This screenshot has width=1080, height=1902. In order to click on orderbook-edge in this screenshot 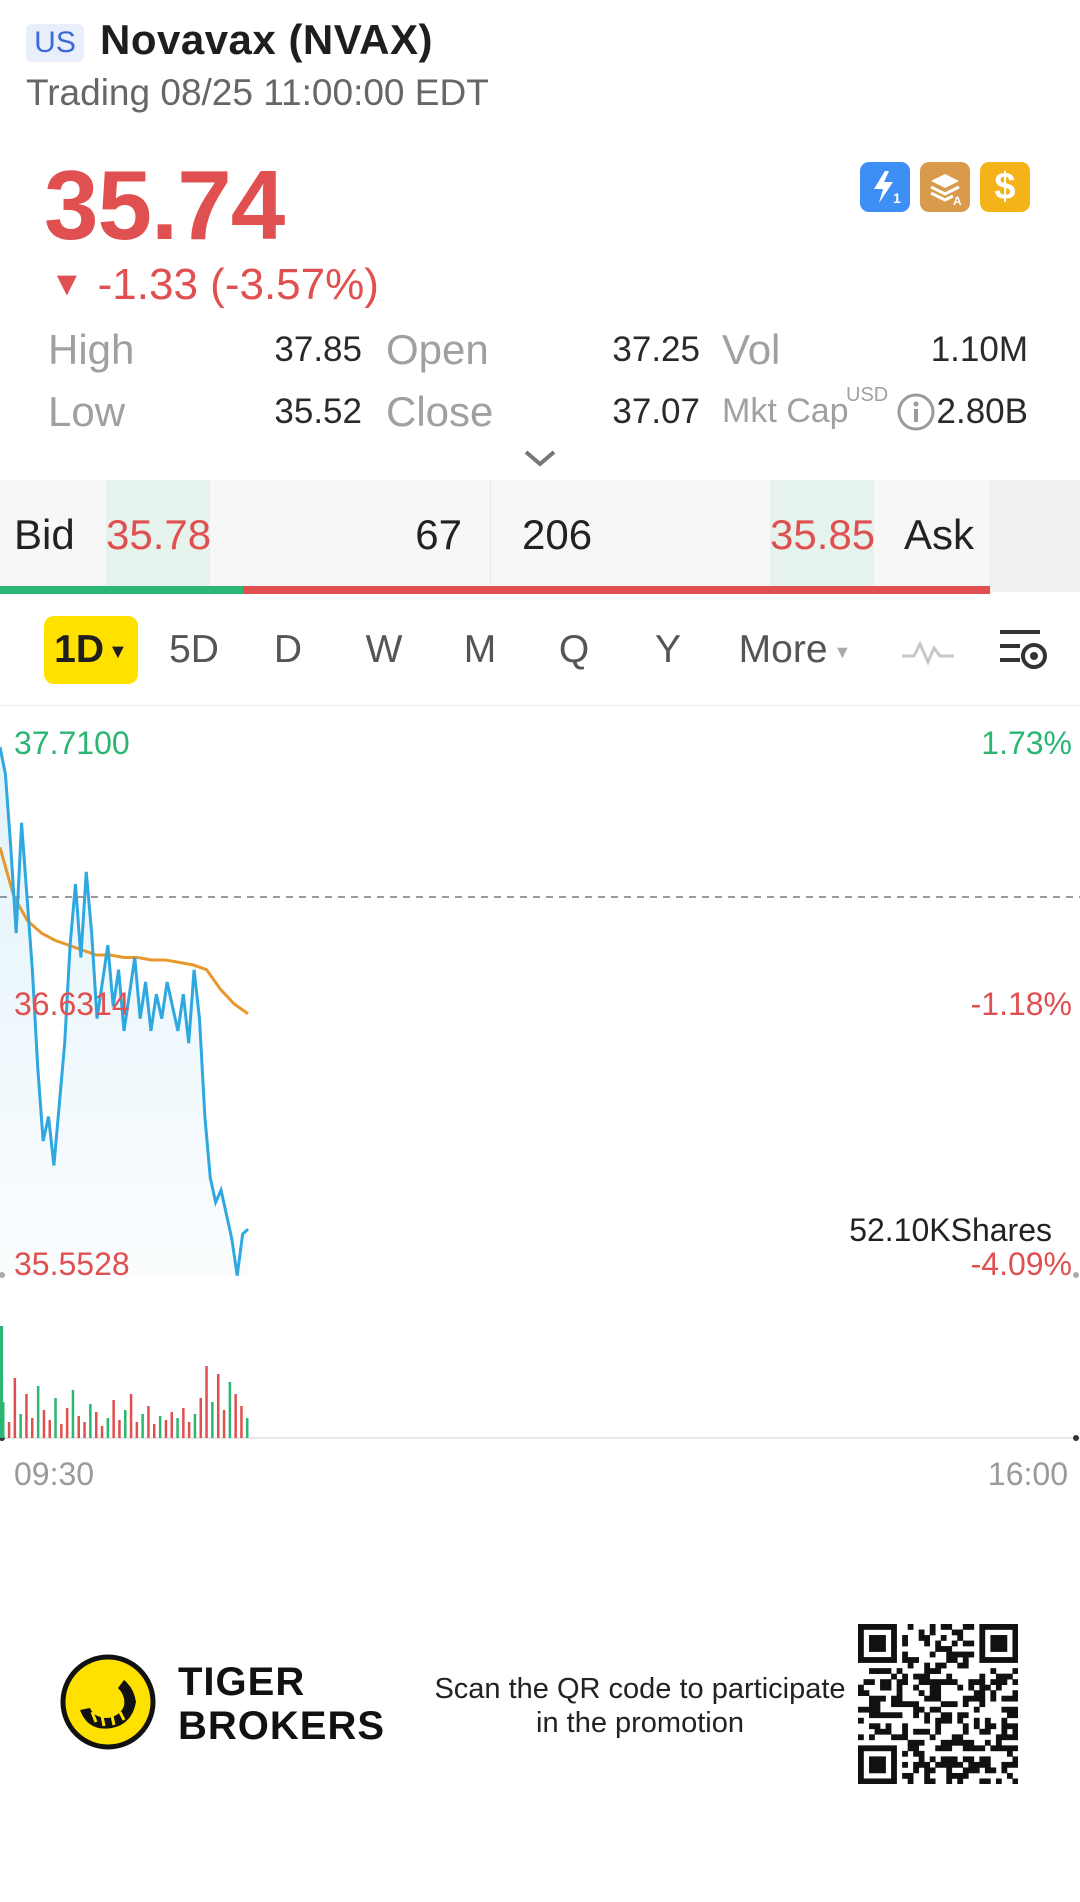, I will do `click(1035, 536)`.